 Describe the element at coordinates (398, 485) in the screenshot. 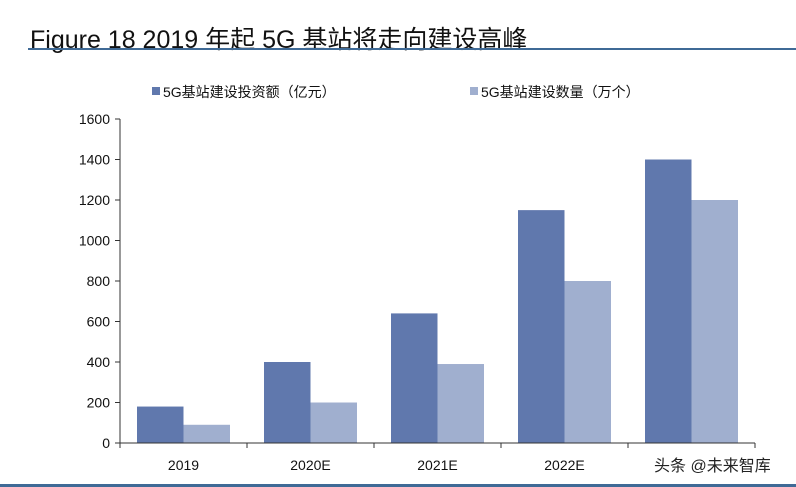

I see `bottom-divider` at that location.